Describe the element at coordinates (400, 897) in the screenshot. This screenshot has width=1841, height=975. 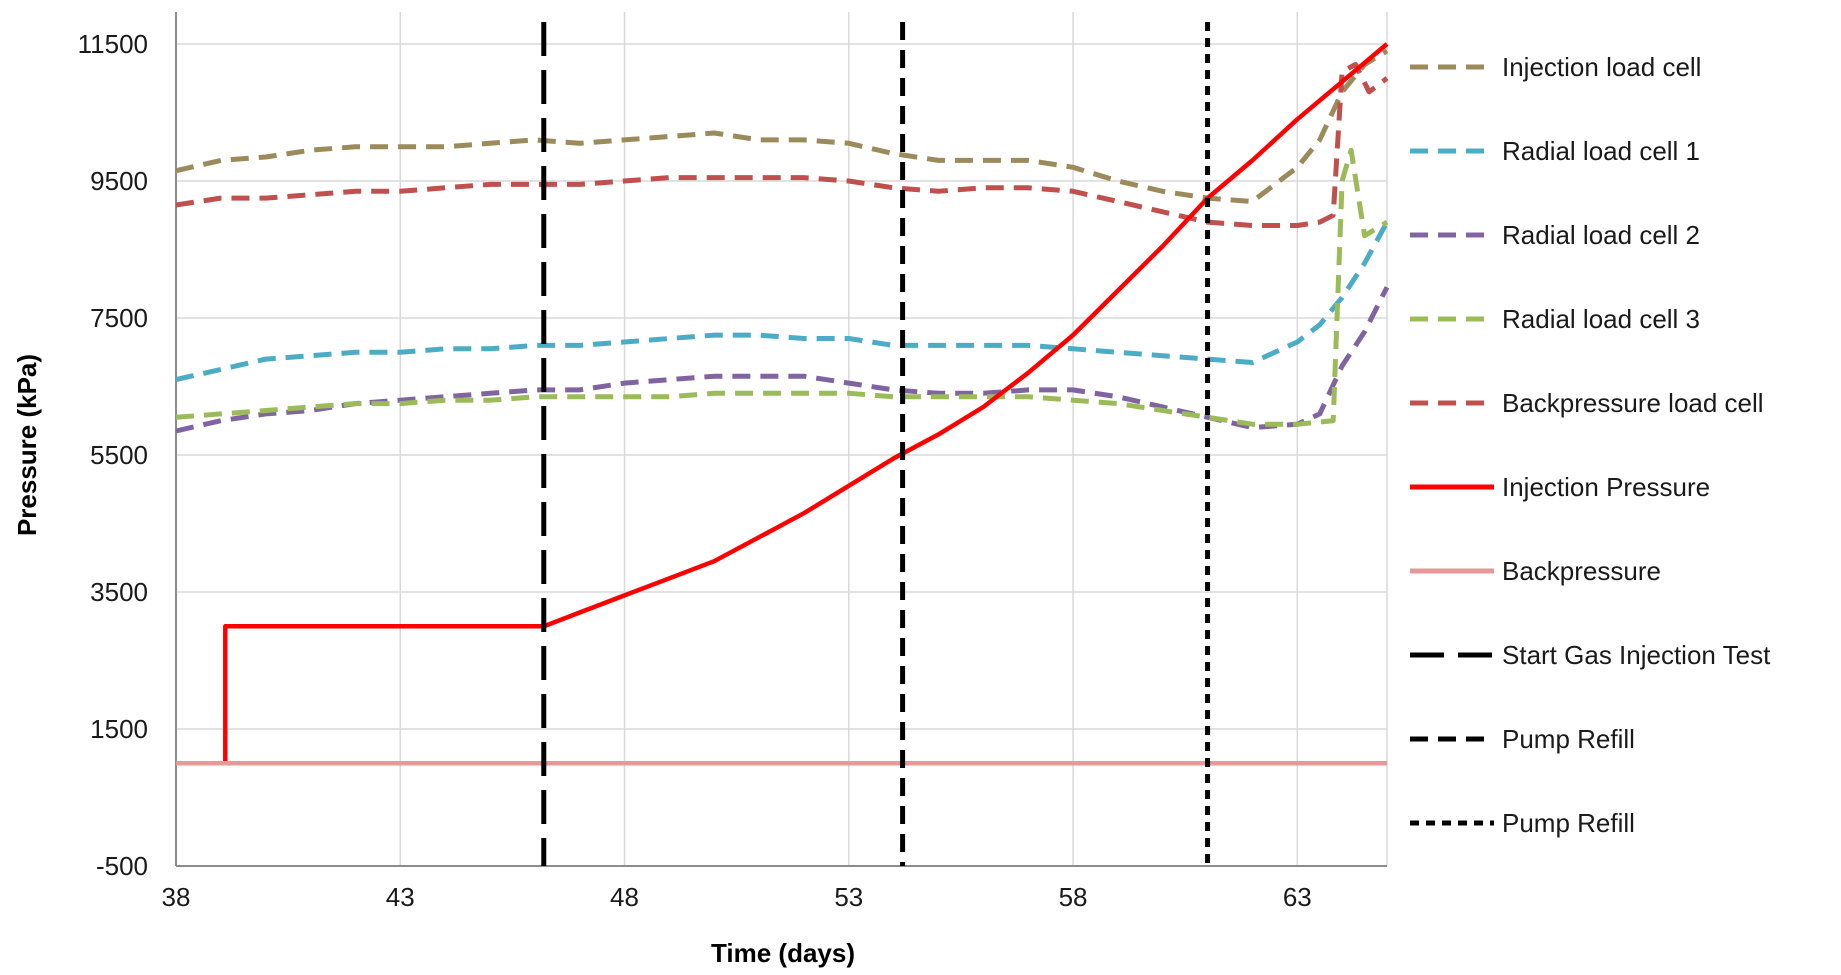
I see `x-tick-label: 43` at that location.